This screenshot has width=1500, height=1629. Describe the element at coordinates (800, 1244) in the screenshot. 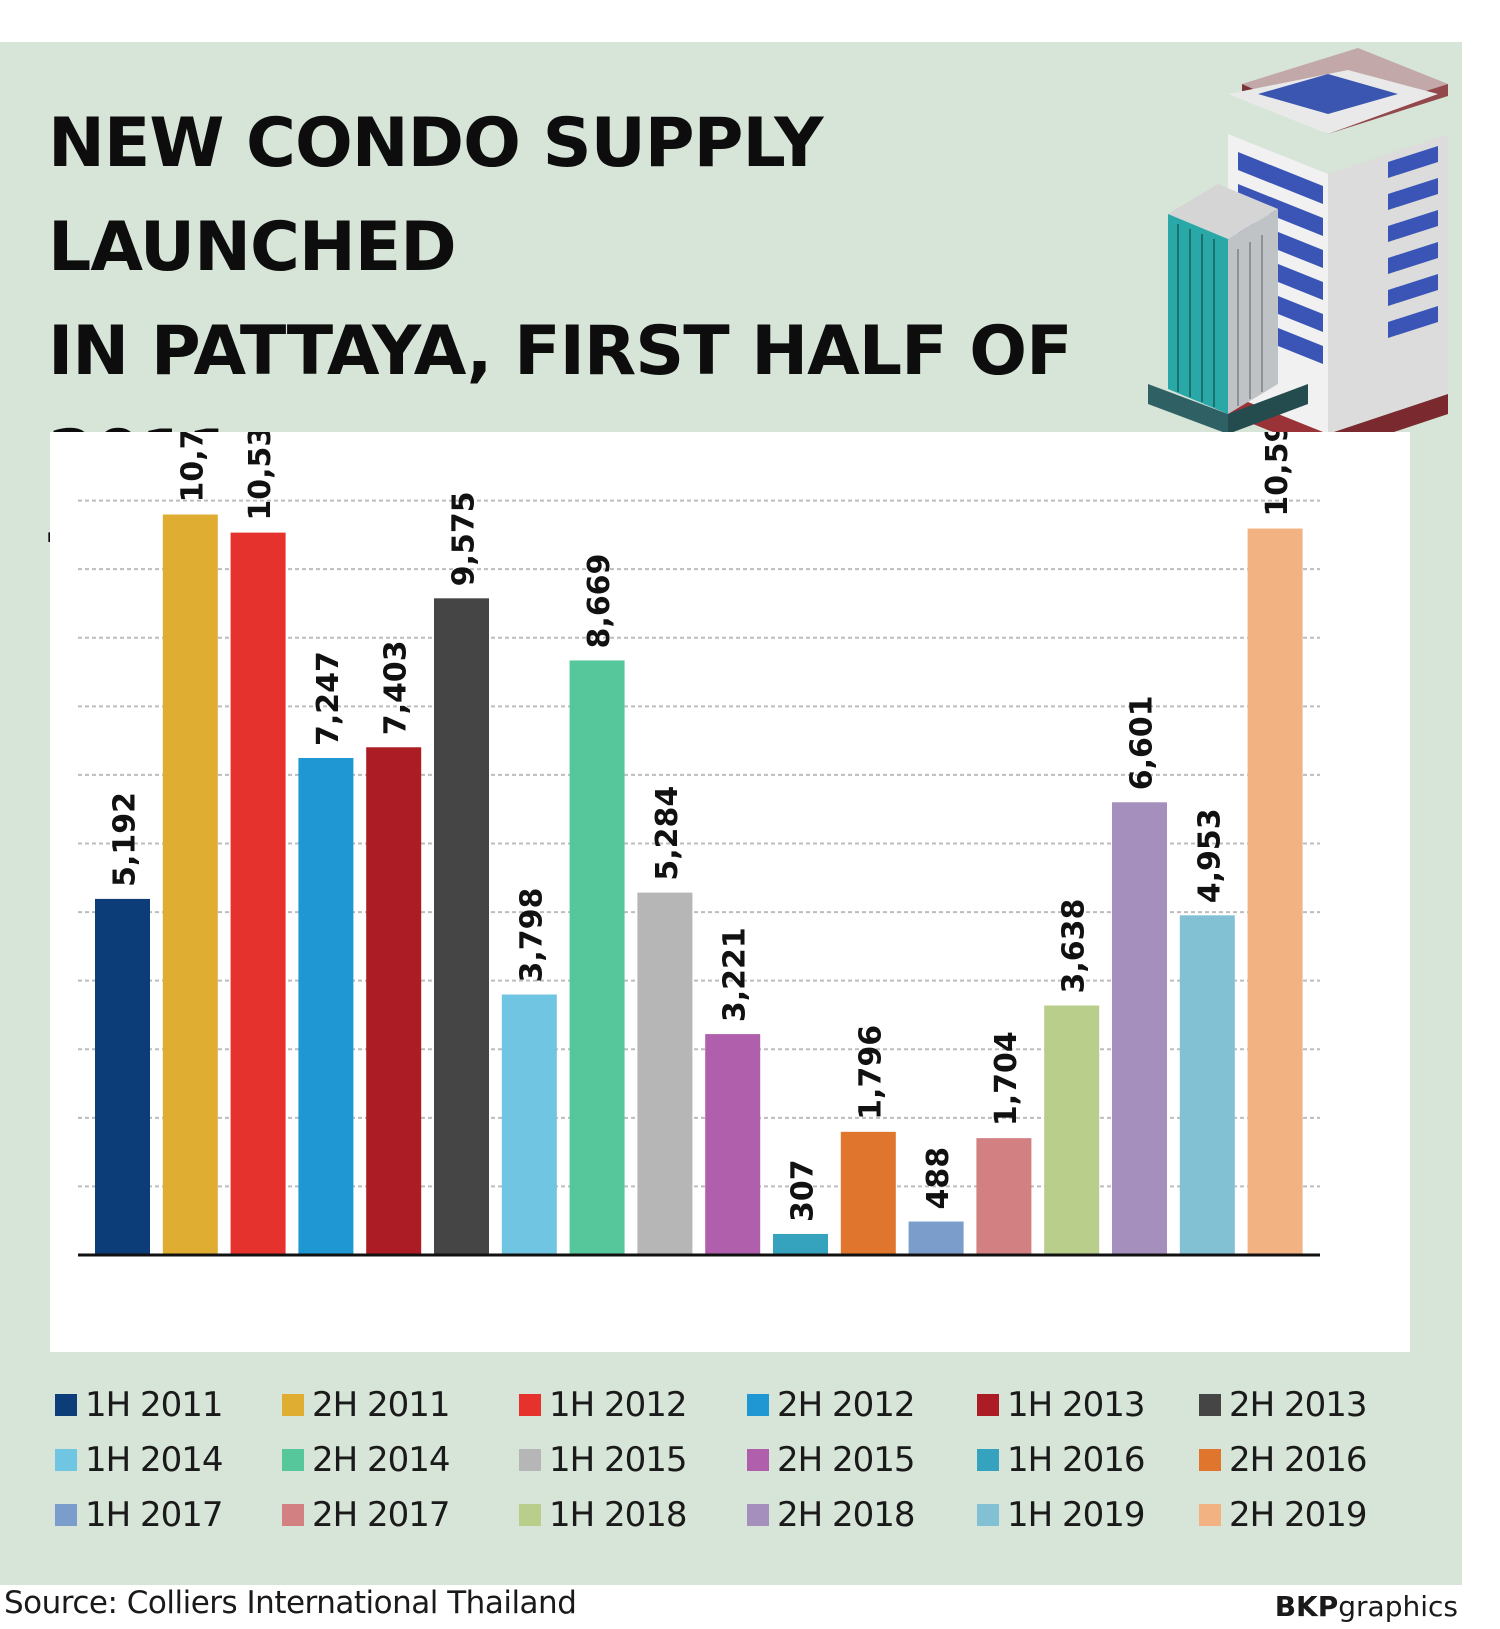

I see `bar-1h-2016` at that location.